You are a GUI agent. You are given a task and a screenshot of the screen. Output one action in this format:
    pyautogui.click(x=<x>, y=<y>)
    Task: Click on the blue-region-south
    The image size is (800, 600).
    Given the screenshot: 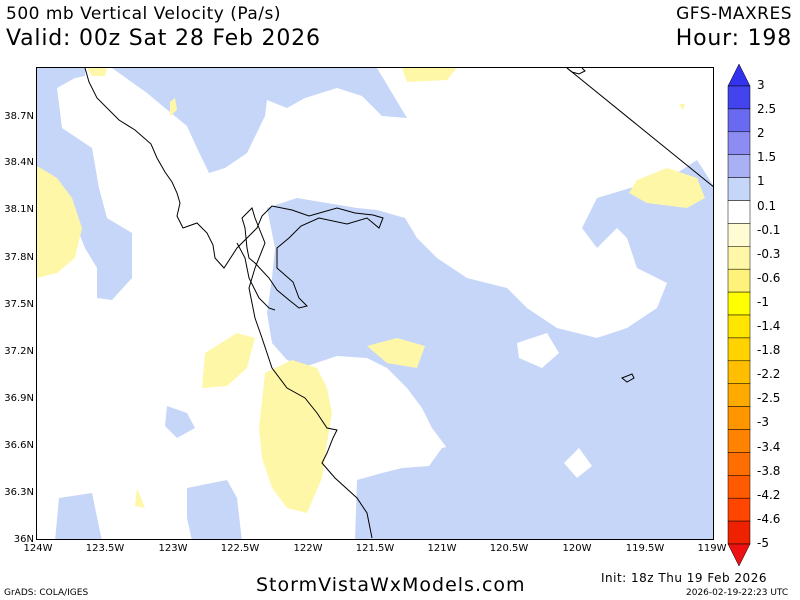 What is the action you would take?
    pyautogui.click(x=214, y=509)
    